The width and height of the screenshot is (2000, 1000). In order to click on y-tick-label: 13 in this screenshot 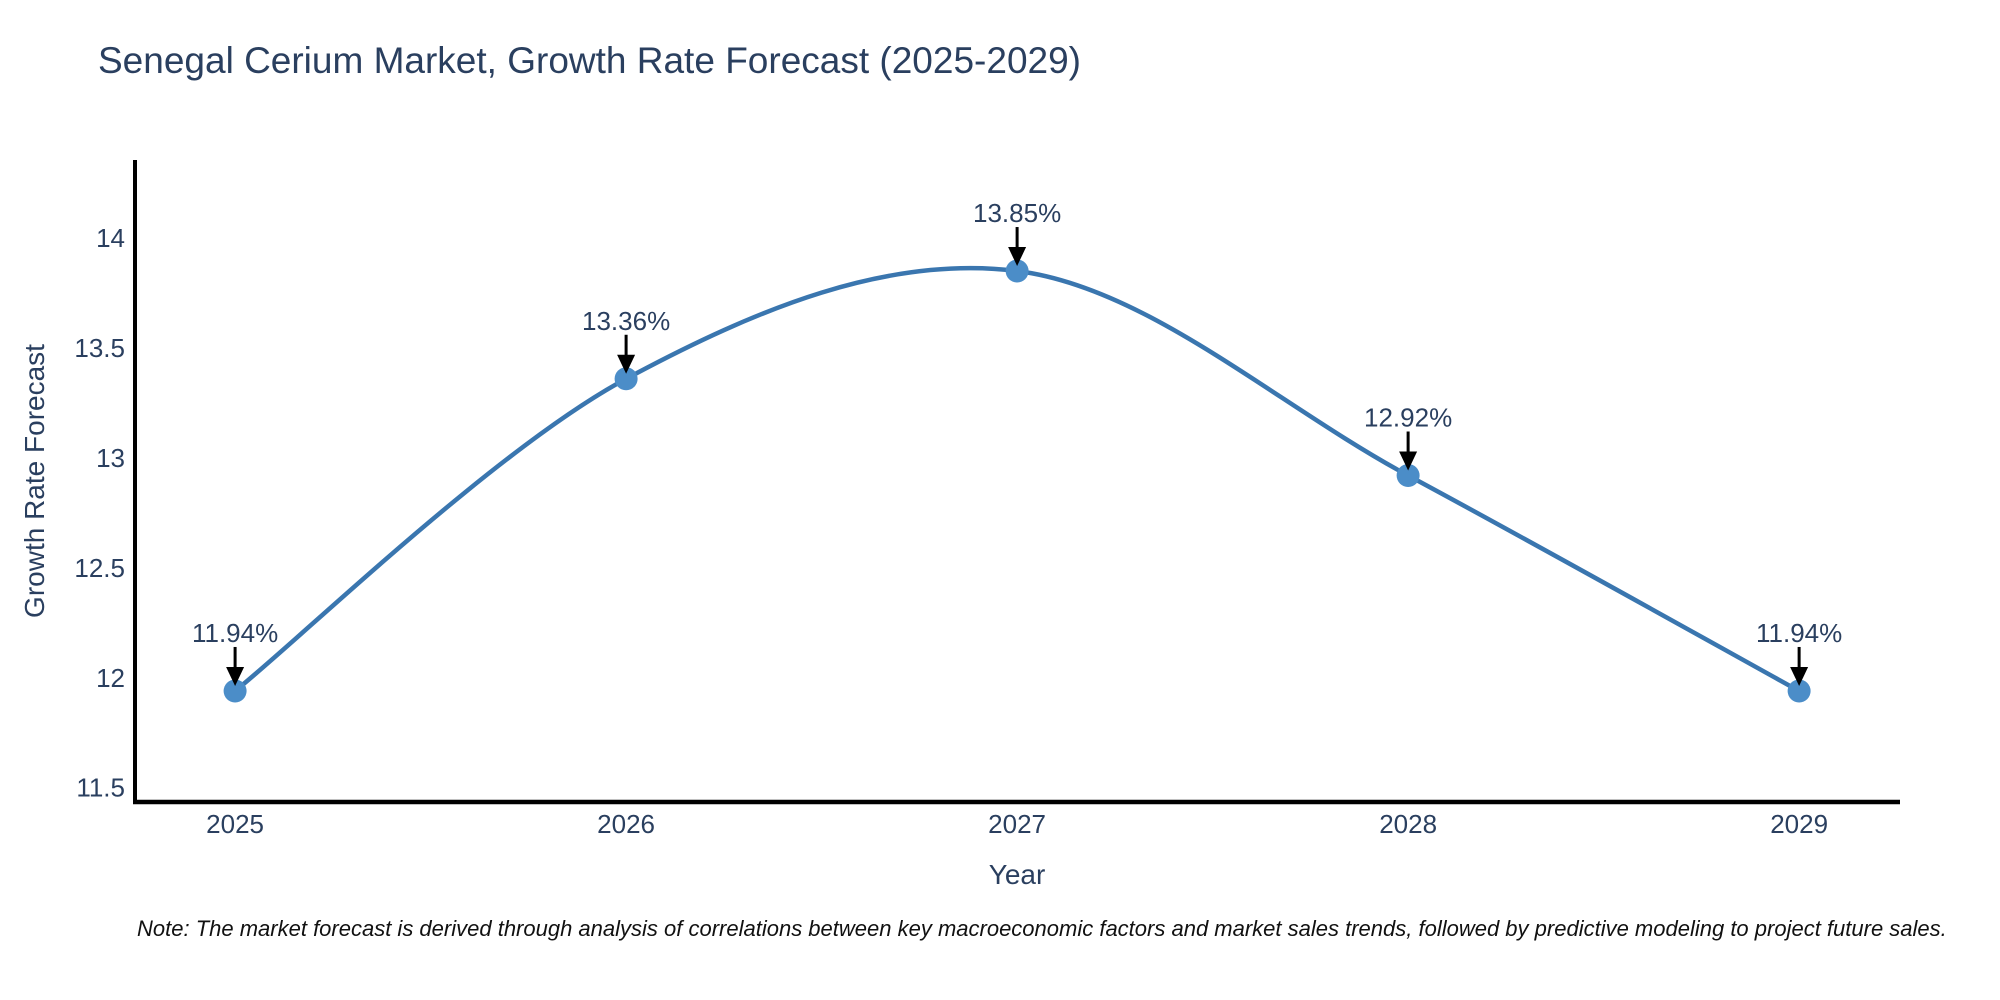, I will do `click(110, 458)`.